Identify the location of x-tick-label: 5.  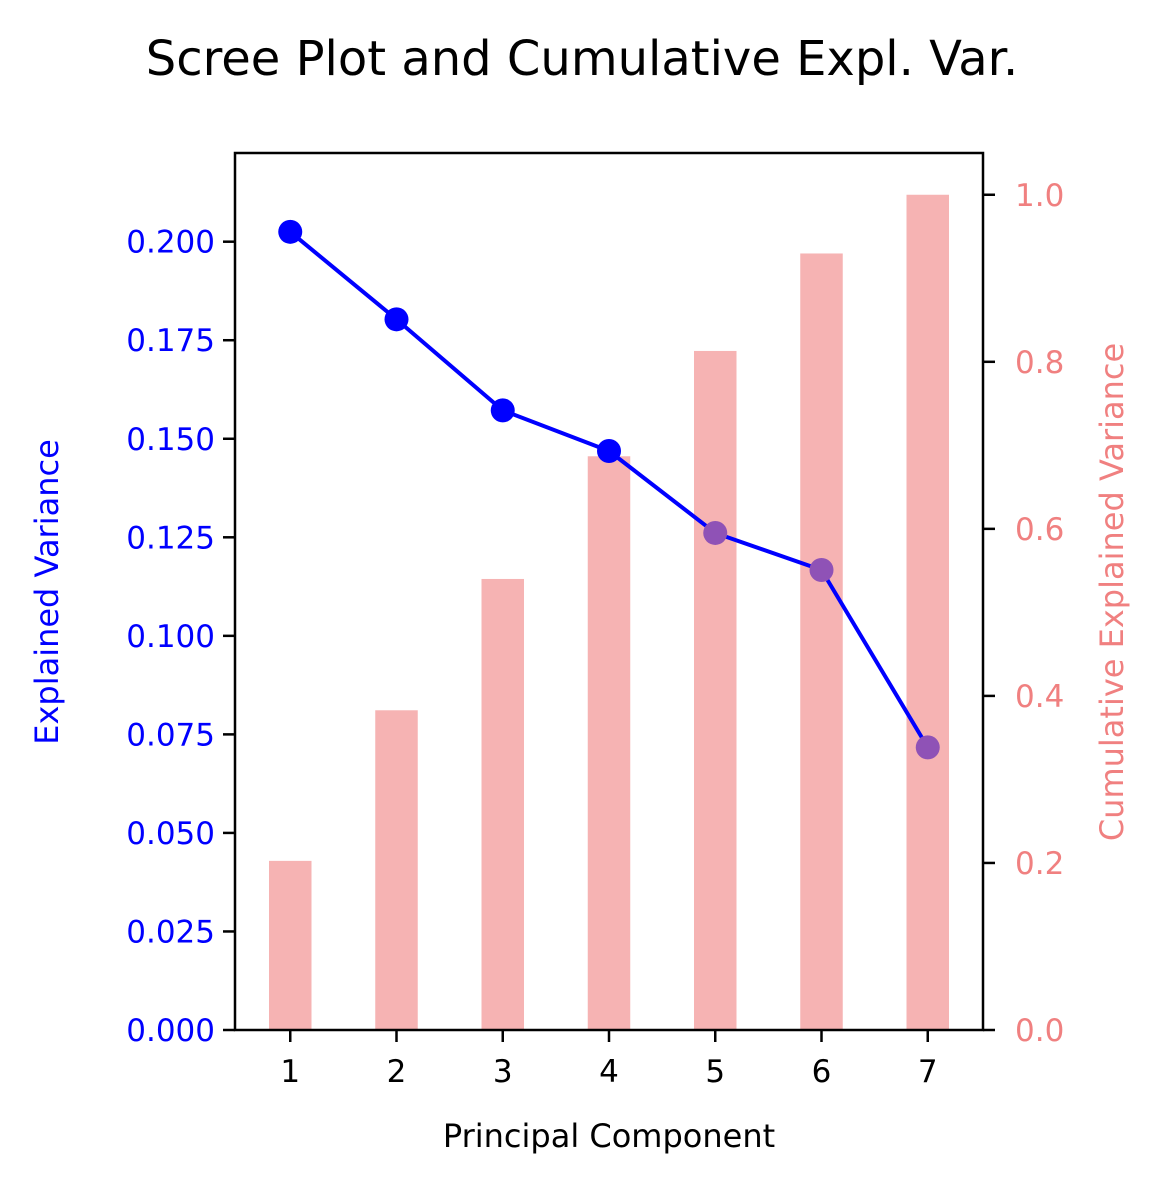
(715, 1072).